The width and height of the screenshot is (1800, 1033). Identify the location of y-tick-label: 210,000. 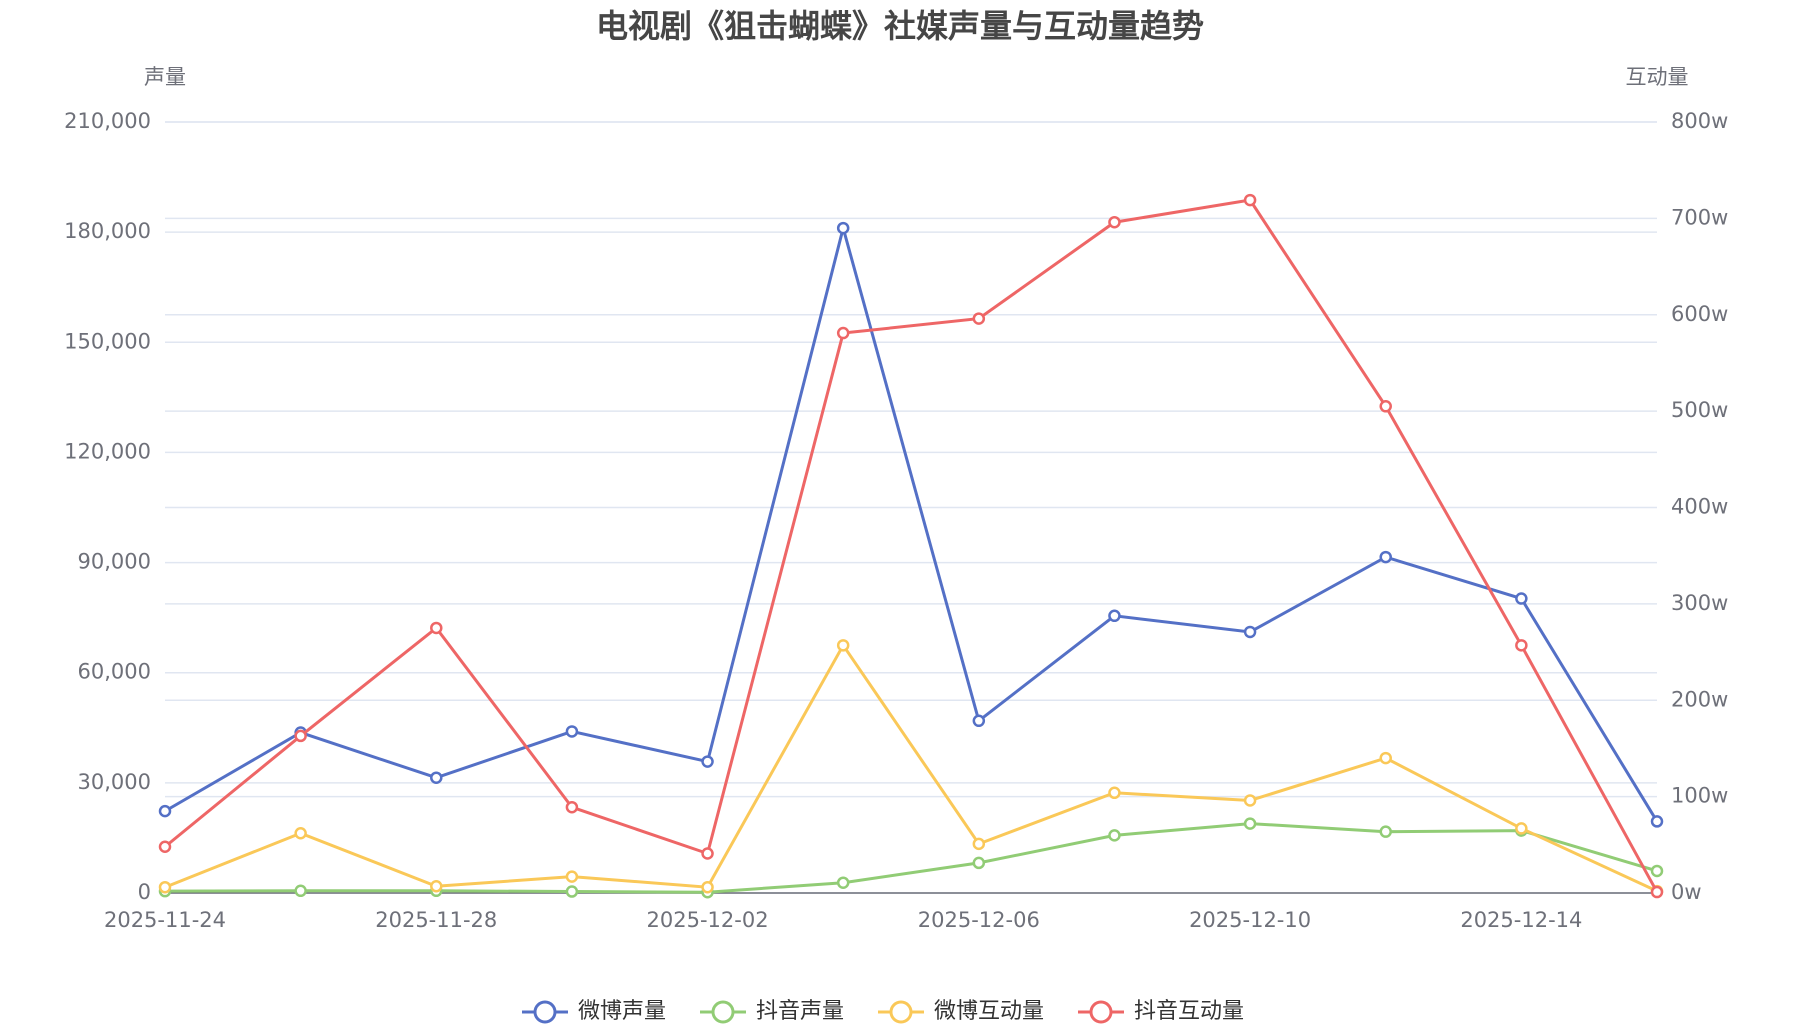
(107, 121).